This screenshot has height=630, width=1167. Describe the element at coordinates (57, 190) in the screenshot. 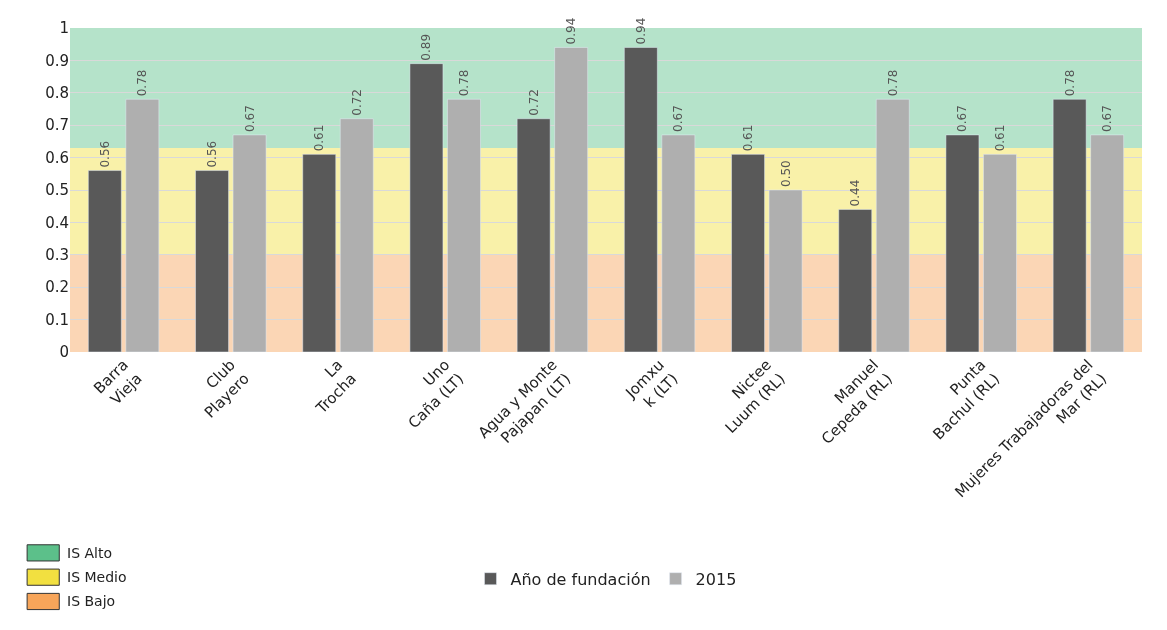

I see `y-tick-label: 0.5` at that location.